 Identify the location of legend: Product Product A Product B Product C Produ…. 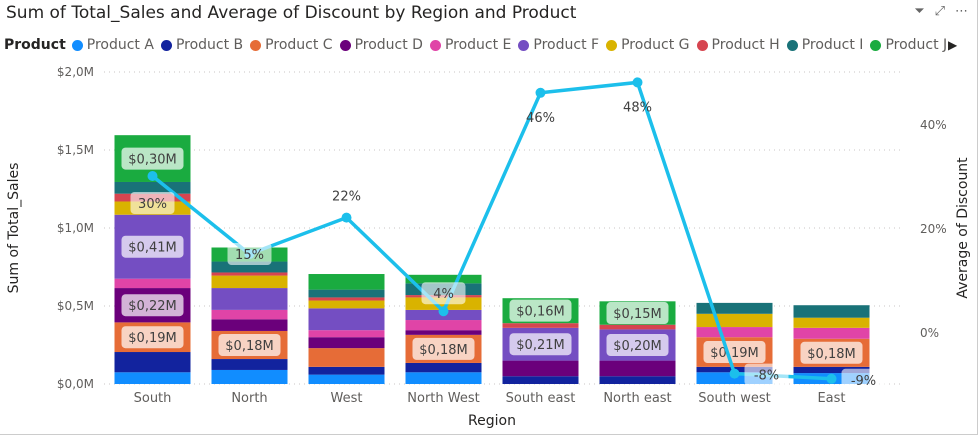
(479, 45).